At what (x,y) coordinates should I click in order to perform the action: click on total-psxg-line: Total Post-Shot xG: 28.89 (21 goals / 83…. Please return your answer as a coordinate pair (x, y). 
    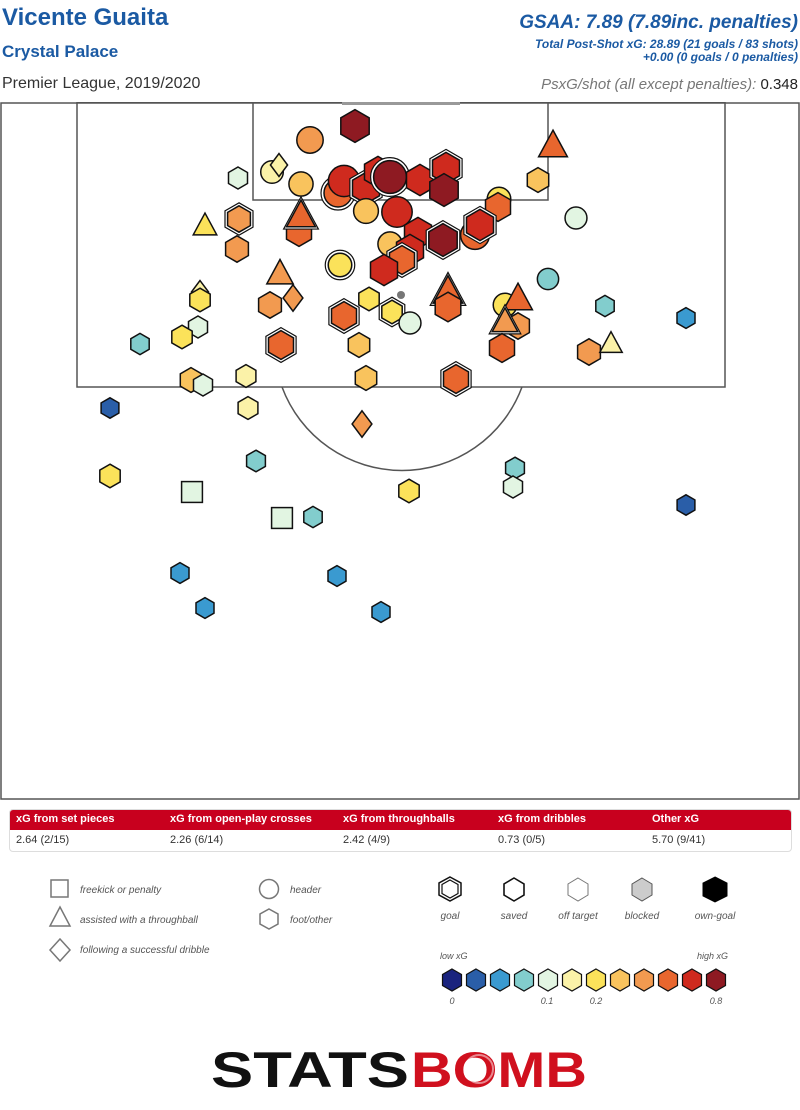
    Looking at the image, I should click on (666, 44).